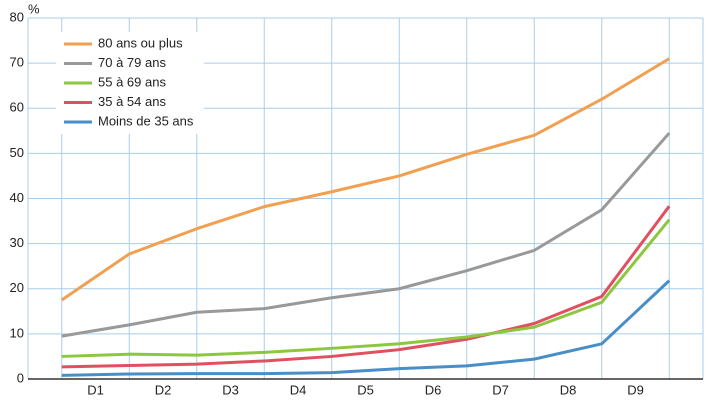  Describe the element at coordinates (95, 389) in the screenshot. I see `x-tick-label: D1` at that location.